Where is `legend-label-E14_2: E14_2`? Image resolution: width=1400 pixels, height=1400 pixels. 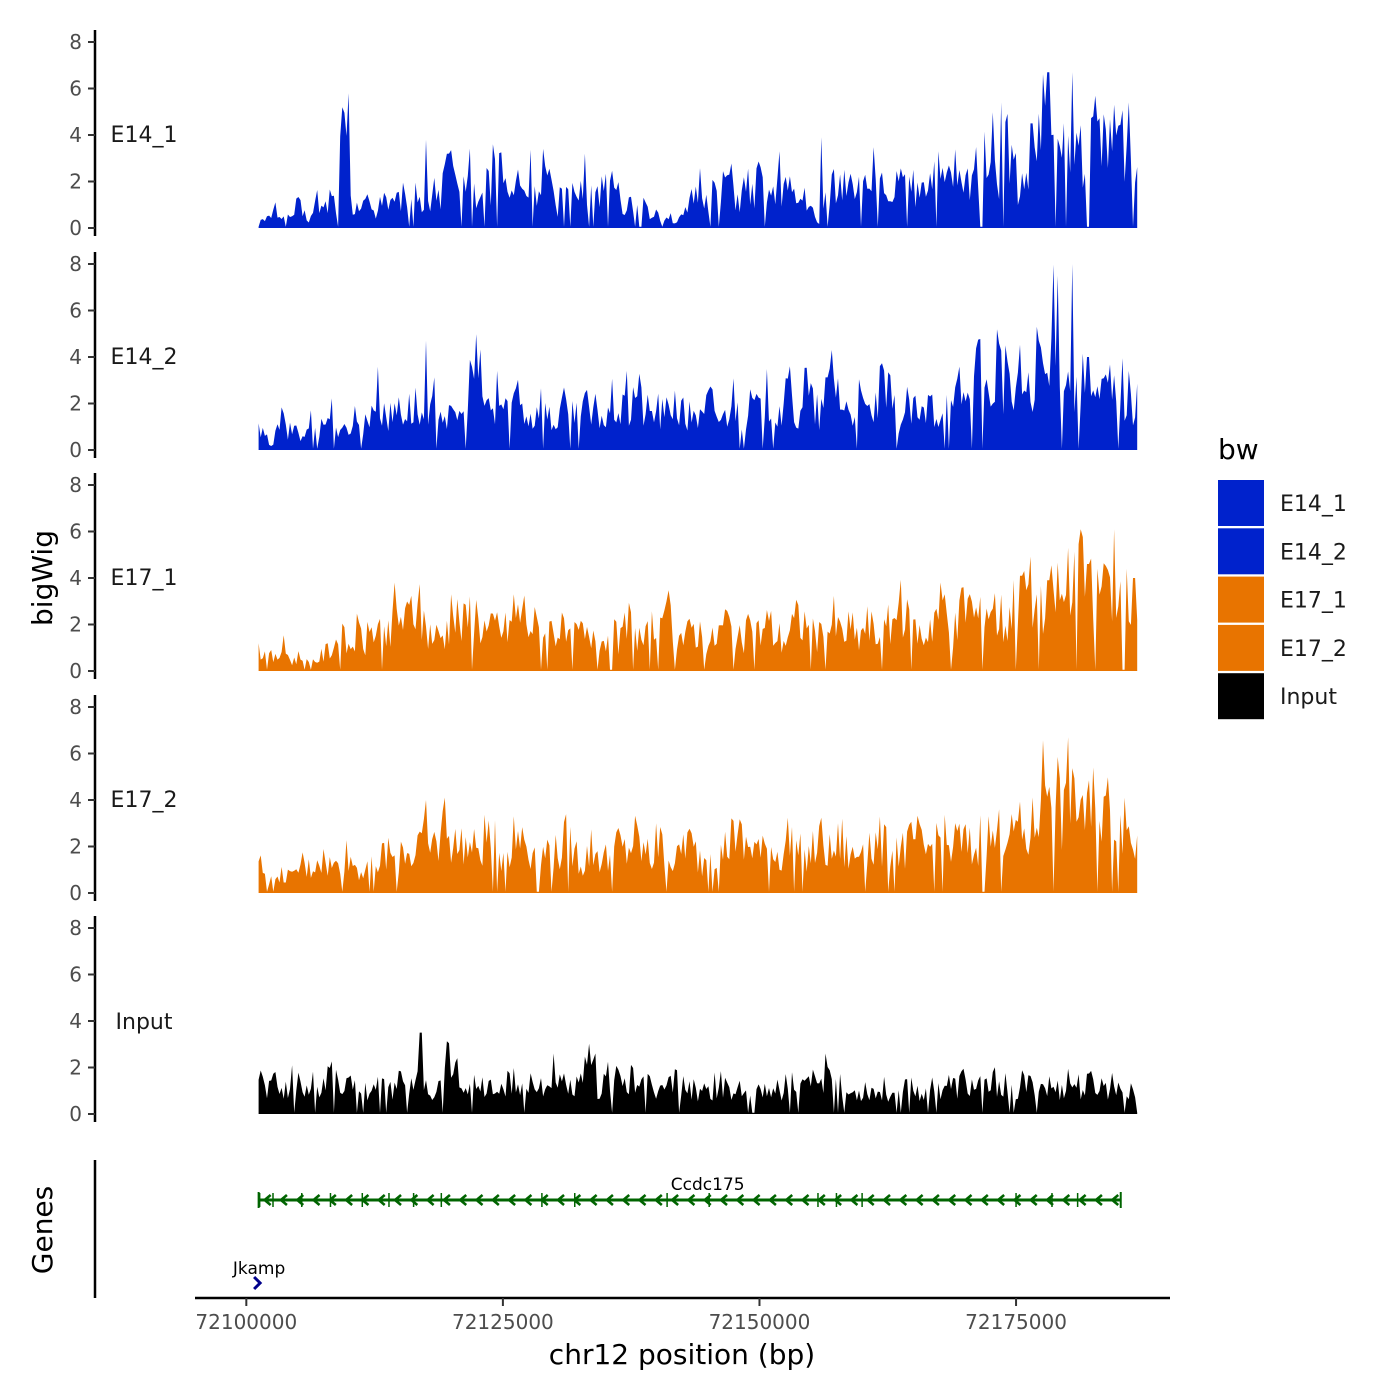
legend-label-E14_2: E14_2 is located at coordinates (1313, 552).